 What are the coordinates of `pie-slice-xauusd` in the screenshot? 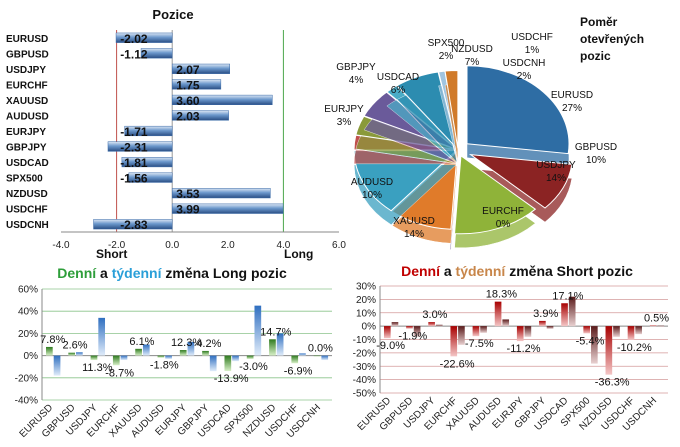 It's located at (405, 181).